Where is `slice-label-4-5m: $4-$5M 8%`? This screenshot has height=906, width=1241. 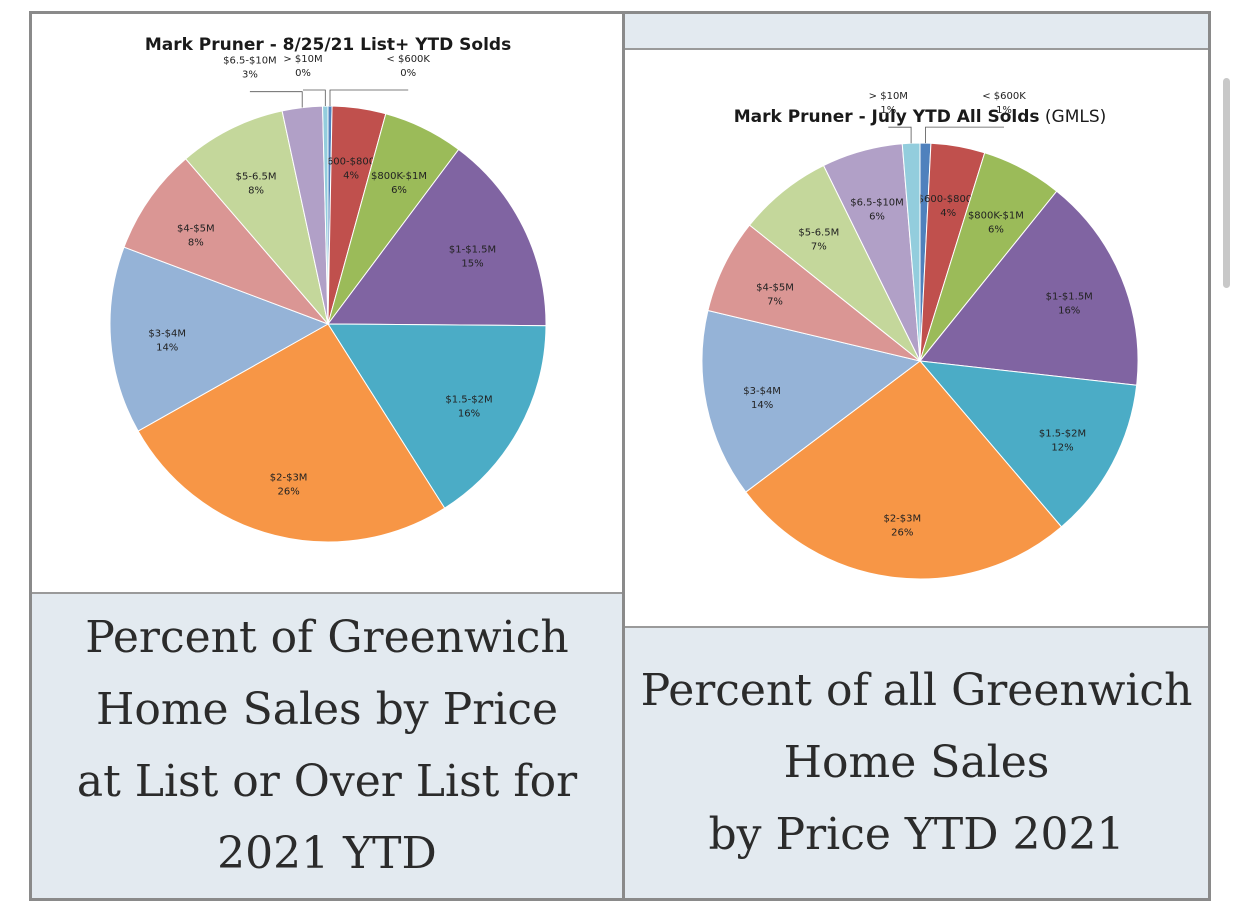 slice-label-4-5m: $4-$5M 8% is located at coordinates (196, 236).